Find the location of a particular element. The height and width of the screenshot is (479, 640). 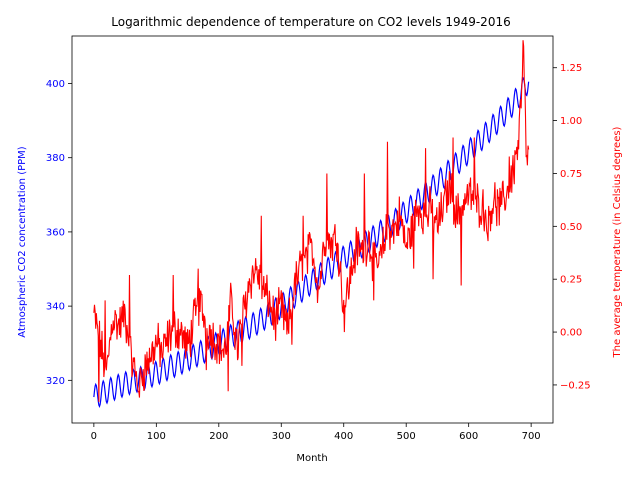

right-y-tick-label: −0.25 is located at coordinates (575, 385).